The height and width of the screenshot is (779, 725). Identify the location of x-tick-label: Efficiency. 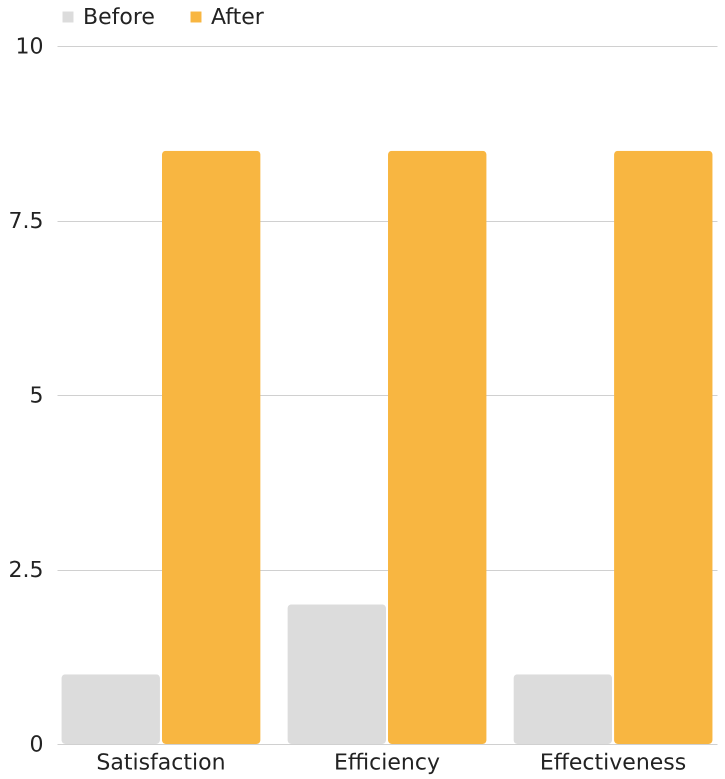
(387, 763).